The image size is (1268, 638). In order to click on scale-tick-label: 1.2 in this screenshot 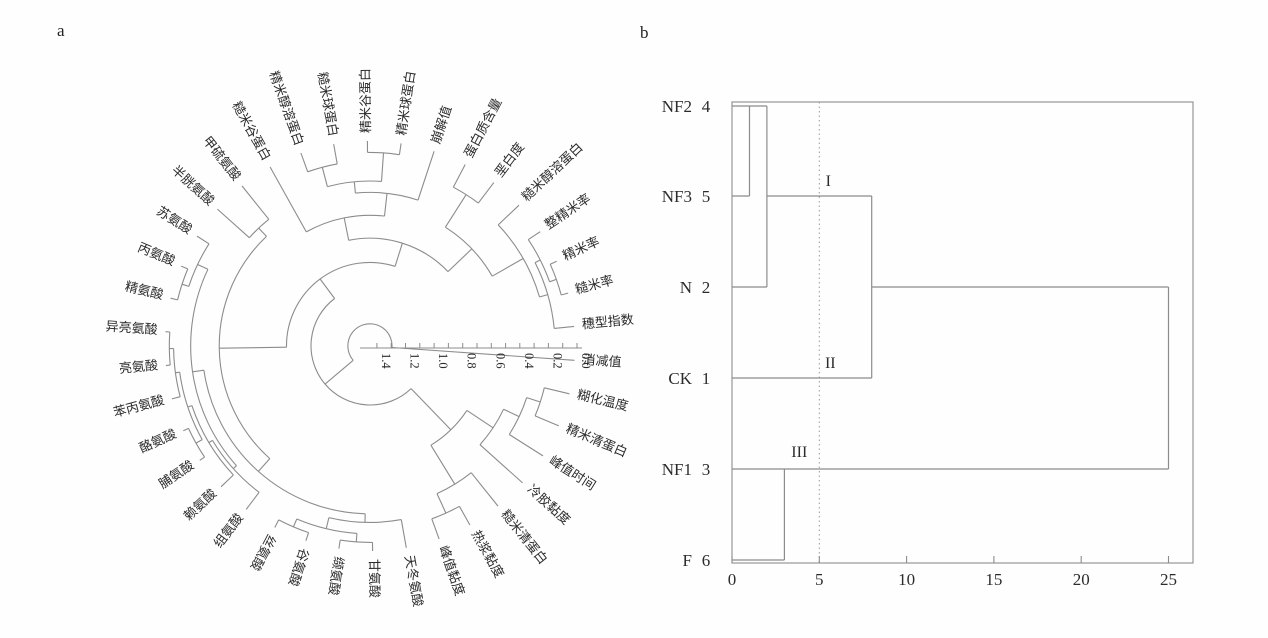, I will do `click(415, 361)`.